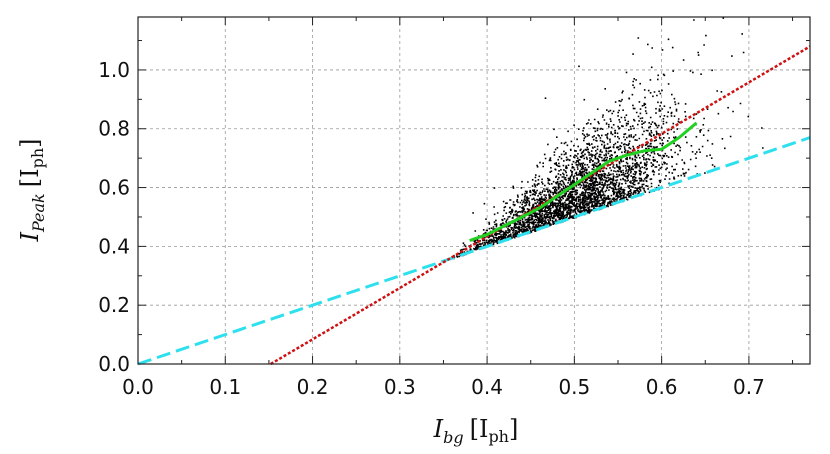  What do you see at coordinates (574, 387) in the screenshot?
I see `x-tick-label: 0.5` at bounding box center [574, 387].